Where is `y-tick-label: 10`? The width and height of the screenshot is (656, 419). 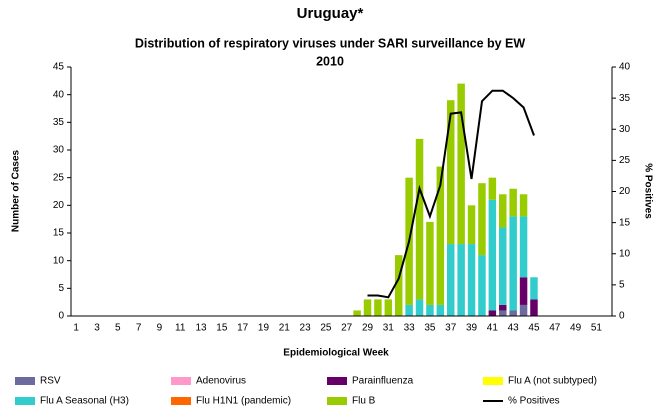
y-tick-label: 10 is located at coordinates (59, 260).